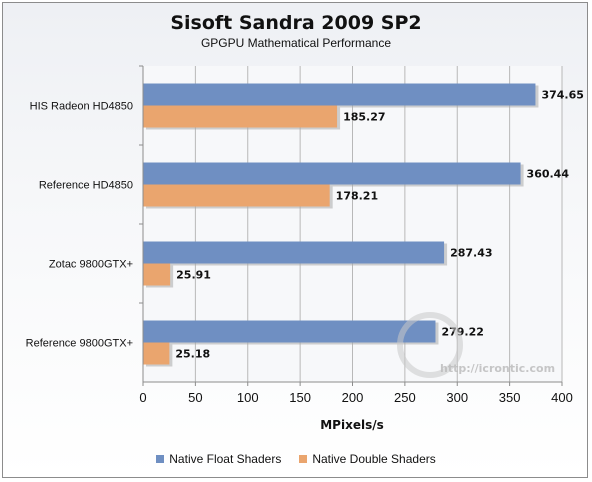 This screenshot has width=592, height=482. What do you see at coordinates (462, 332) in the screenshot?
I see `data-label: 279.22` at bounding box center [462, 332].